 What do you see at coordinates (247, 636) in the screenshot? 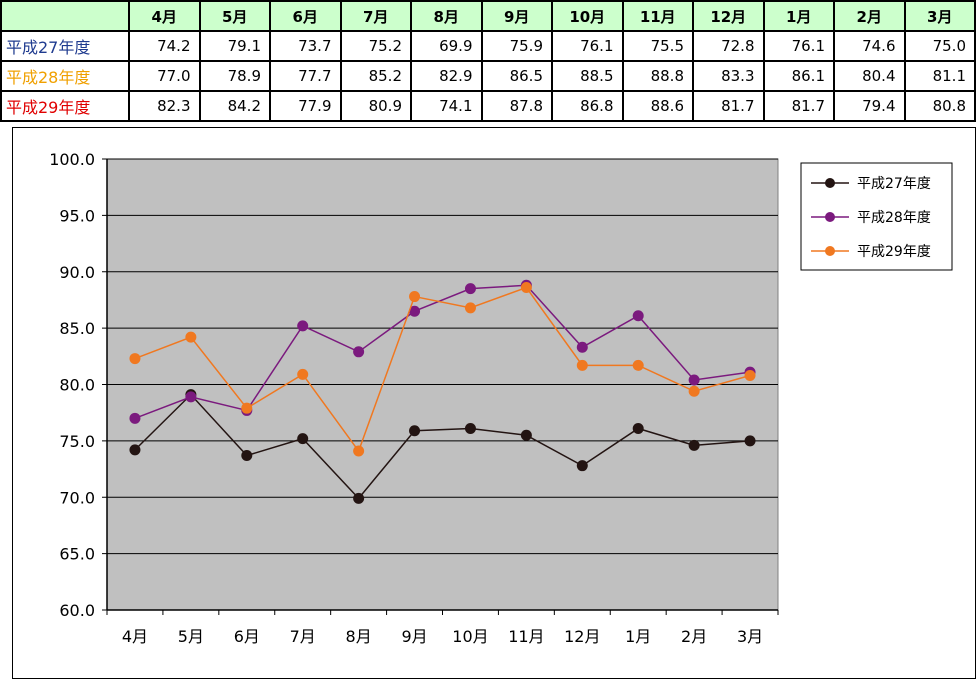
I see `x-tick-label: 6月` at bounding box center [247, 636].